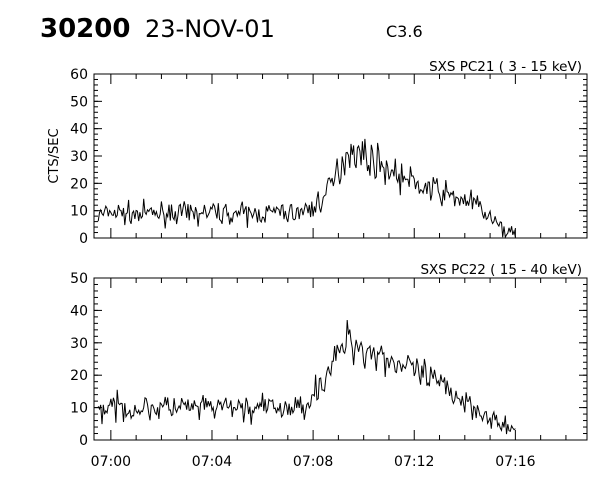 This screenshot has height=480, width=600. What do you see at coordinates (515, 462) in the screenshot?
I see `x-tick-label: 07:16` at bounding box center [515, 462].